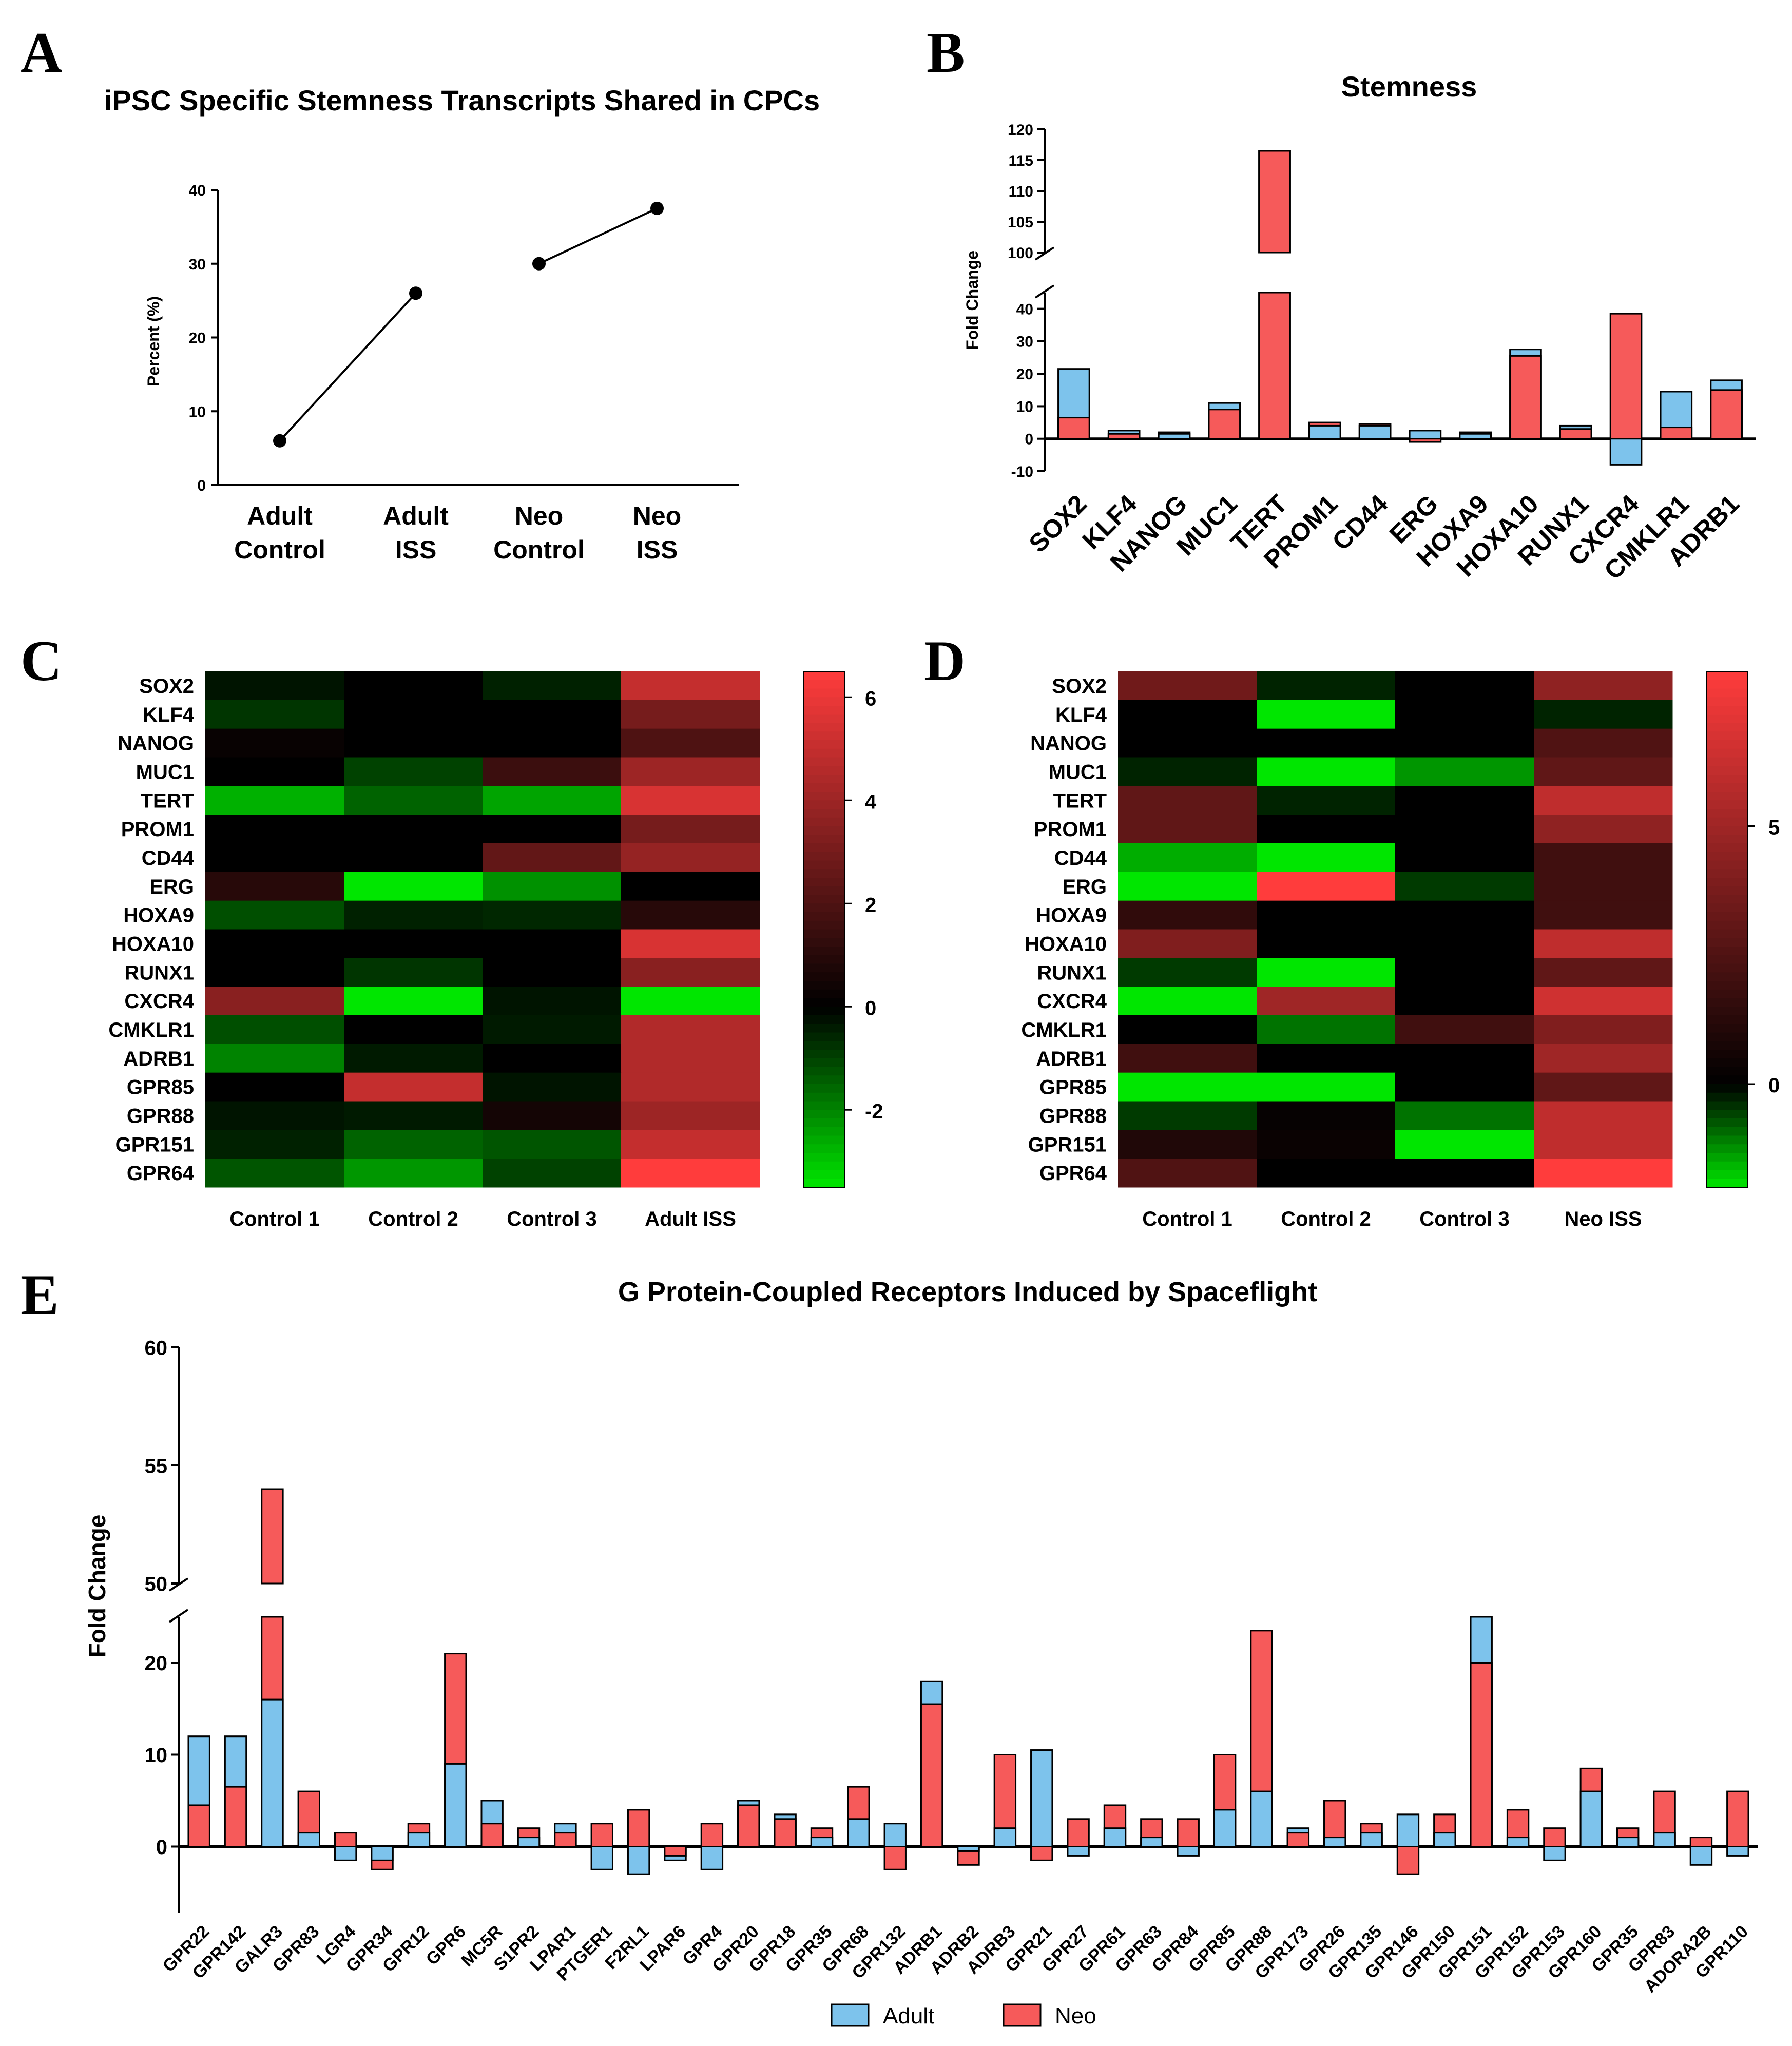 The image size is (1792, 2046). I want to click on panel-b-axis-break-mark, so click(1044, 291).